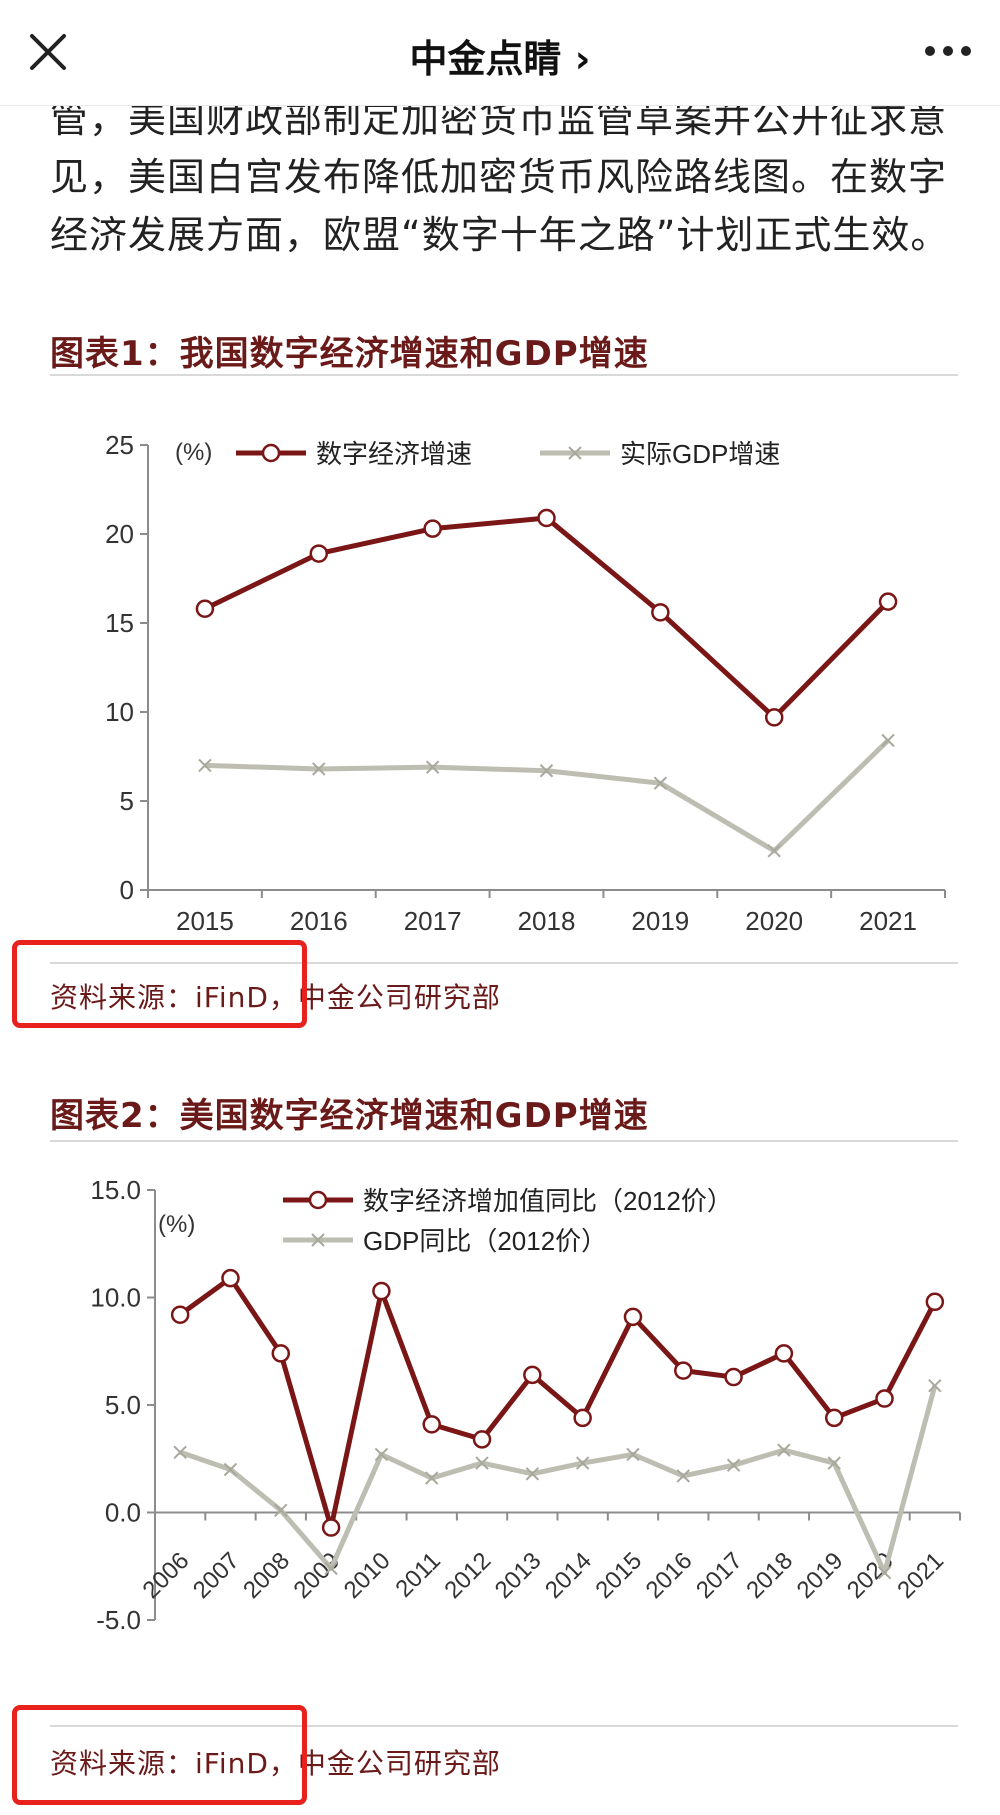 This screenshot has height=1815, width=1000. I want to click on top-nav-bar: 中金点睛 ›, so click(500, 53).